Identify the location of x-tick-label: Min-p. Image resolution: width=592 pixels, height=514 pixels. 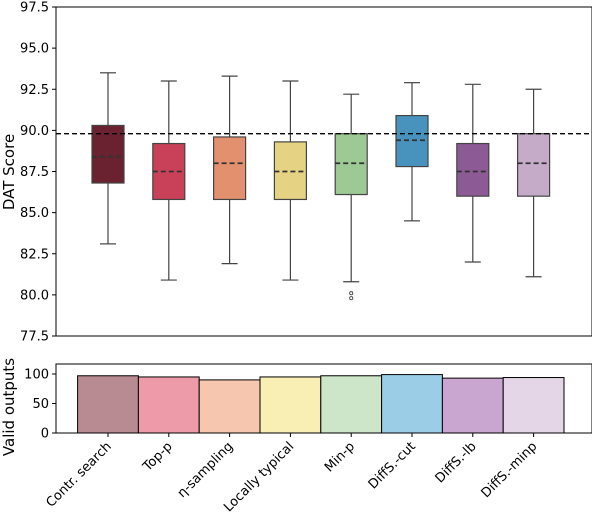
(340, 457).